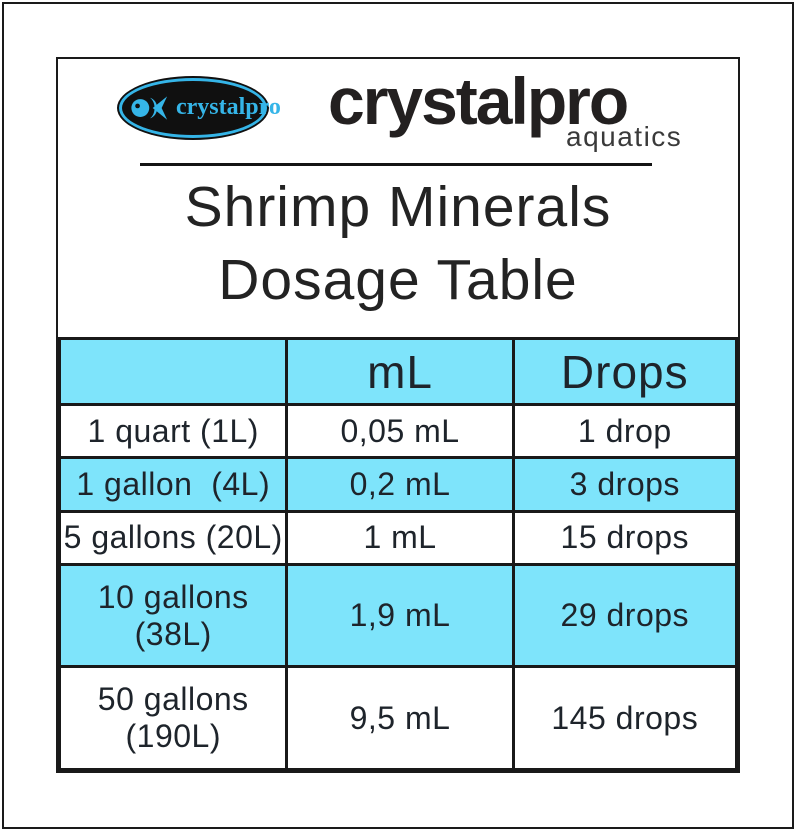 The height and width of the screenshot is (831, 796). I want to click on wordmark-subtext: aquatics, so click(624, 136).